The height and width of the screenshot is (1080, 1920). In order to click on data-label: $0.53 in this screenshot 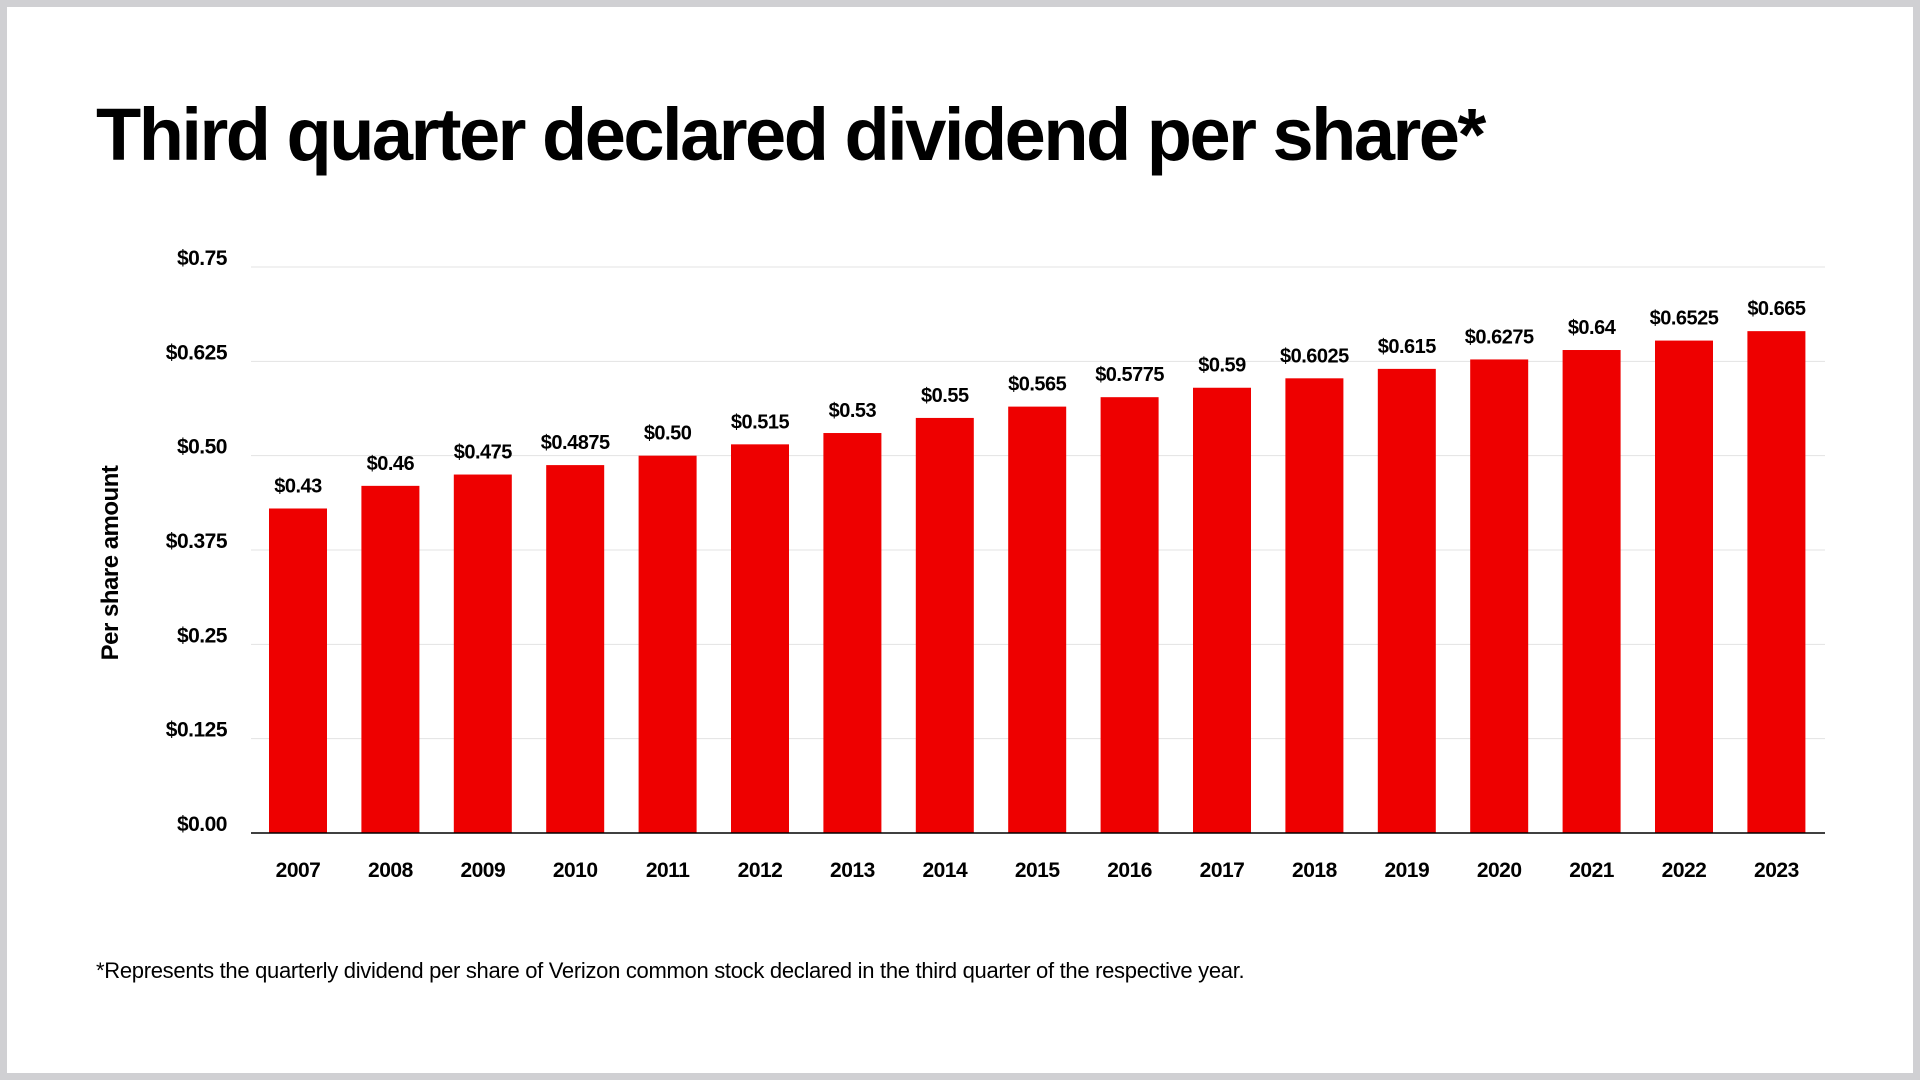, I will do `click(853, 411)`.